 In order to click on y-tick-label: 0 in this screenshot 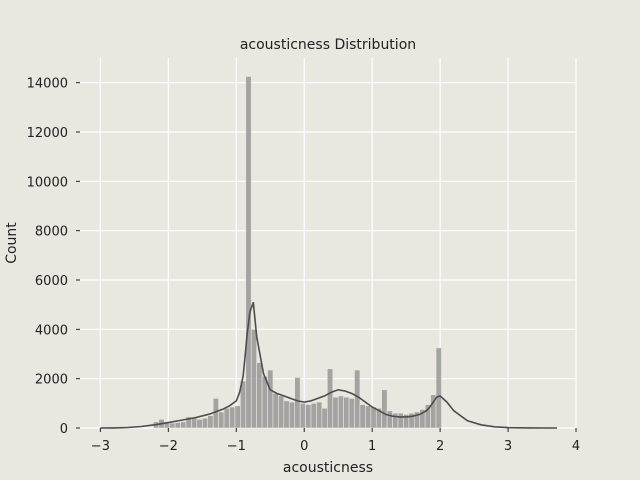, I will do `click(64, 429)`.